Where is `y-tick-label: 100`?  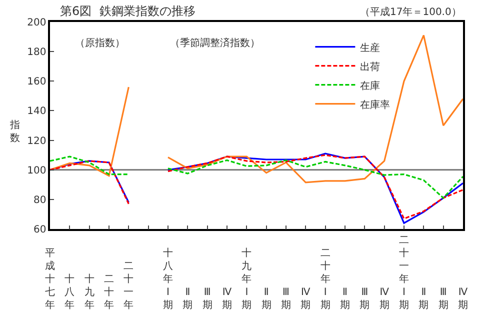
y-tick-label: 100 is located at coordinates (36, 170).